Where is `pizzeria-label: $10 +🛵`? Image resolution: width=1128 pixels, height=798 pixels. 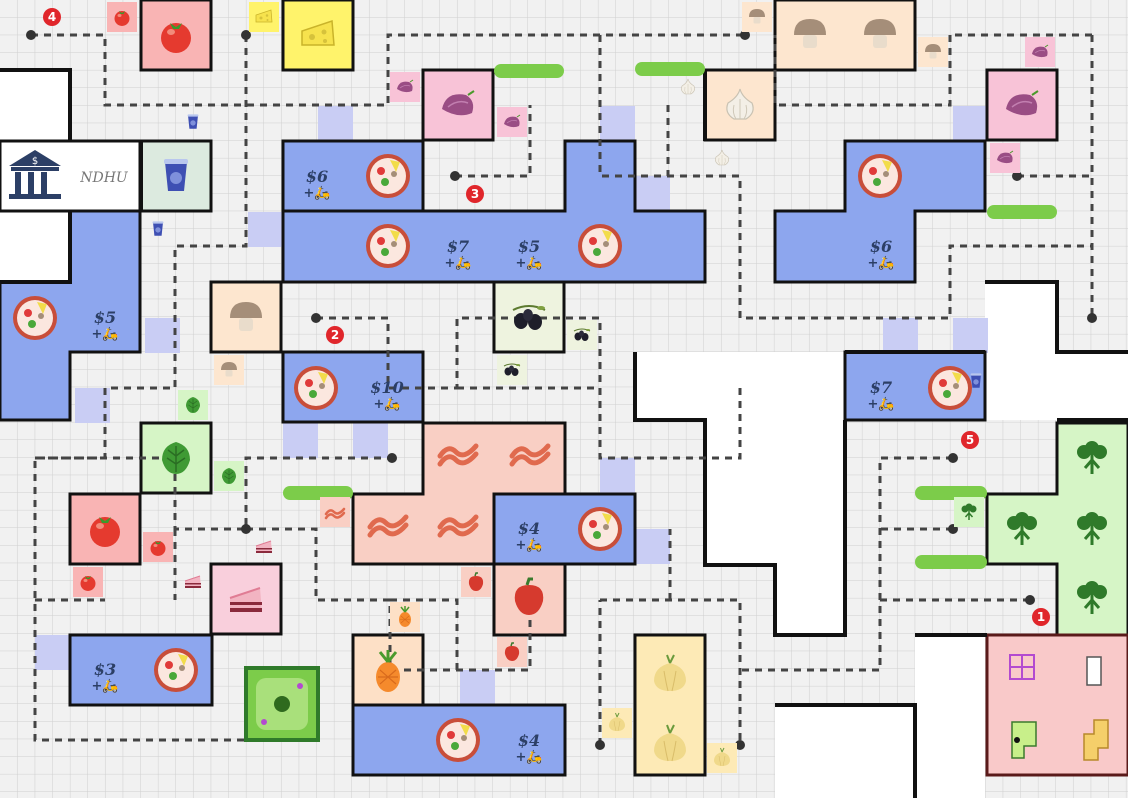
pizzeria-label: $10 +🛵 is located at coordinates (387, 396).